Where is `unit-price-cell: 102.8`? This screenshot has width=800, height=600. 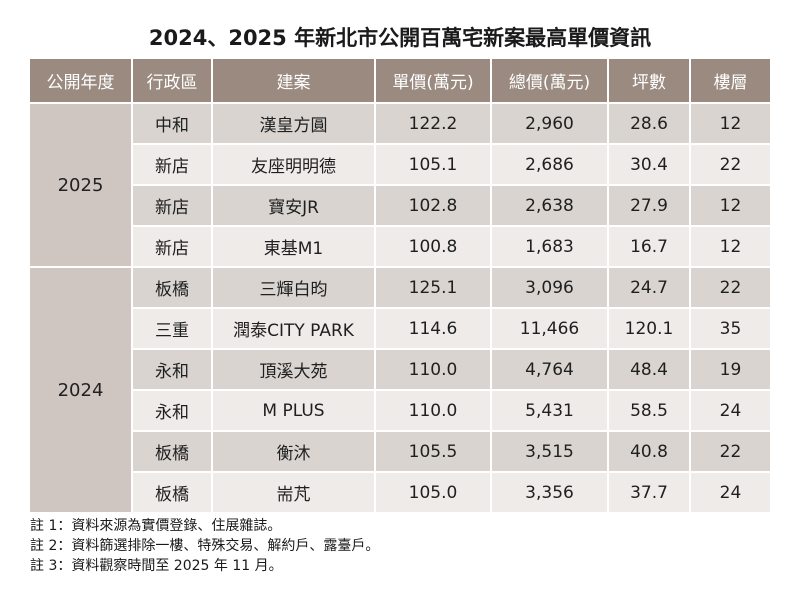 unit-price-cell: 102.8 is located at coordinates (434, 204).